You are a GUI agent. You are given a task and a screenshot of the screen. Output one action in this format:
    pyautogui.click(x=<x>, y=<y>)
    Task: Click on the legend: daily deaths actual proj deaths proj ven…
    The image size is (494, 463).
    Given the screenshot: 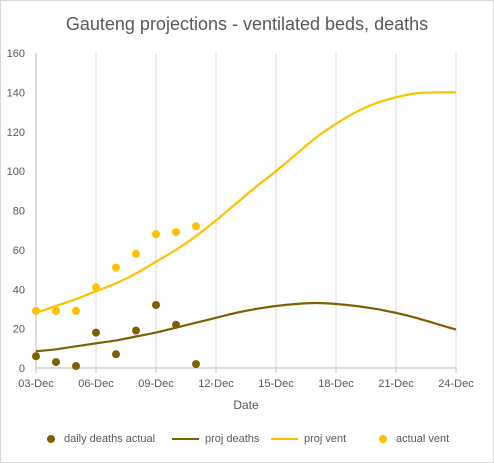 What is the action you would take?
    pyautogui.click(x=247, y=442)
    